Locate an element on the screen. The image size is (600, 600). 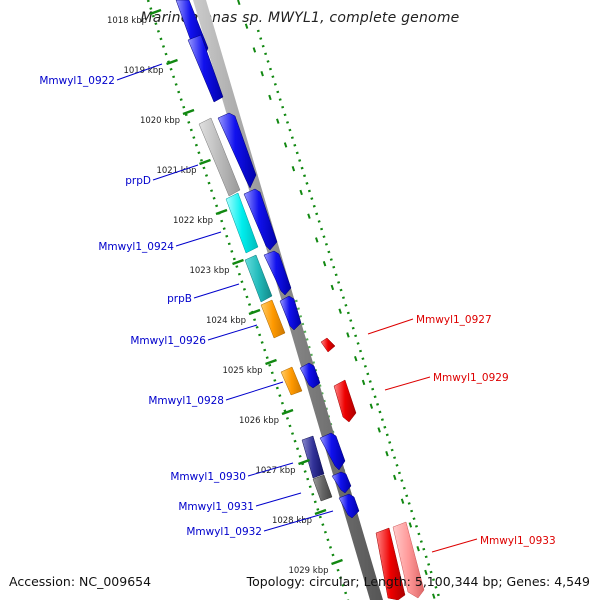
label-mmwyl1-0924: Mmwyl1_0924 is located at coordinates (136, 247).